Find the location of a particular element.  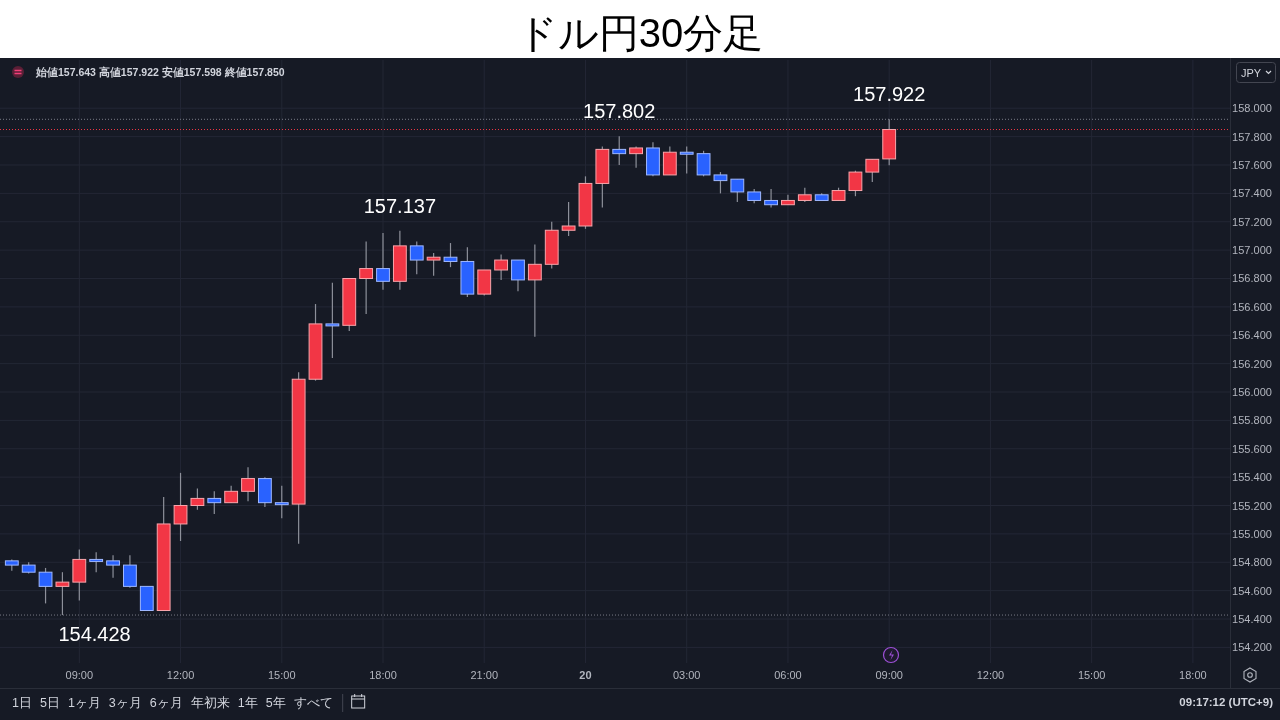

x-tick-label: 06:00 is located at coordinates (788, 675).